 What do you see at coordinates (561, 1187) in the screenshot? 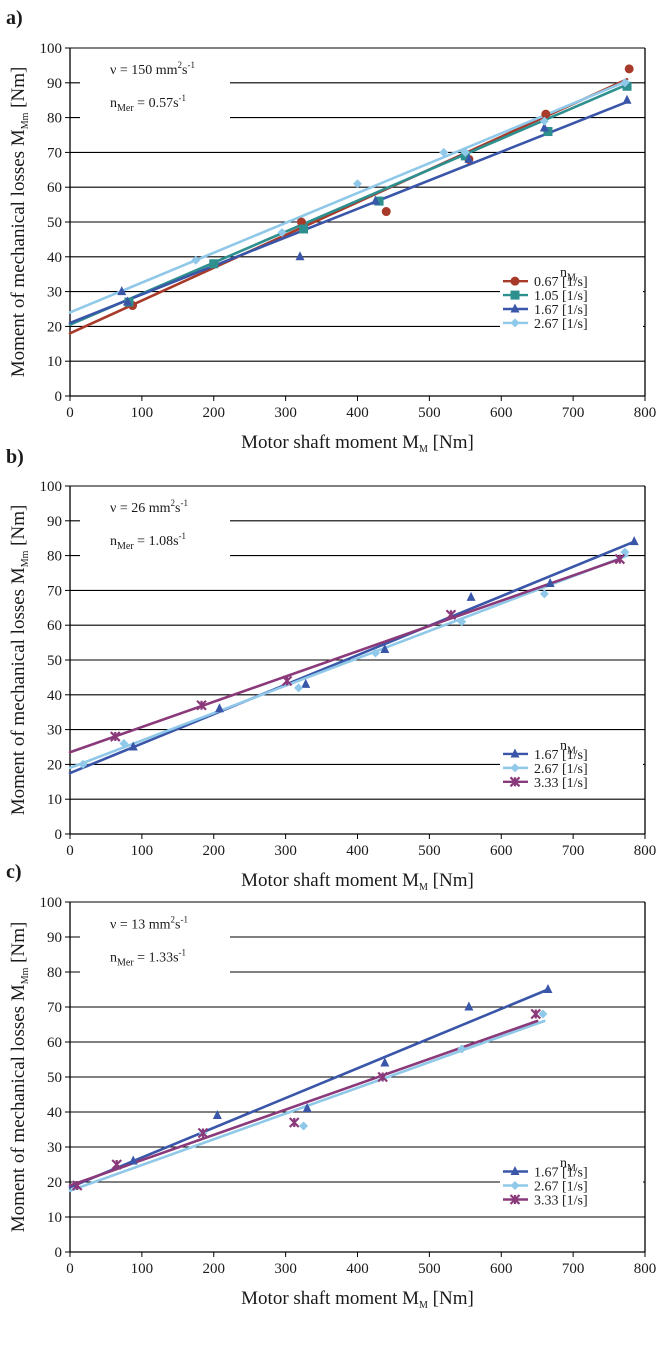
I see `legend-label-2: 2.67 [1/s]` at bounding box center [561, 1187].